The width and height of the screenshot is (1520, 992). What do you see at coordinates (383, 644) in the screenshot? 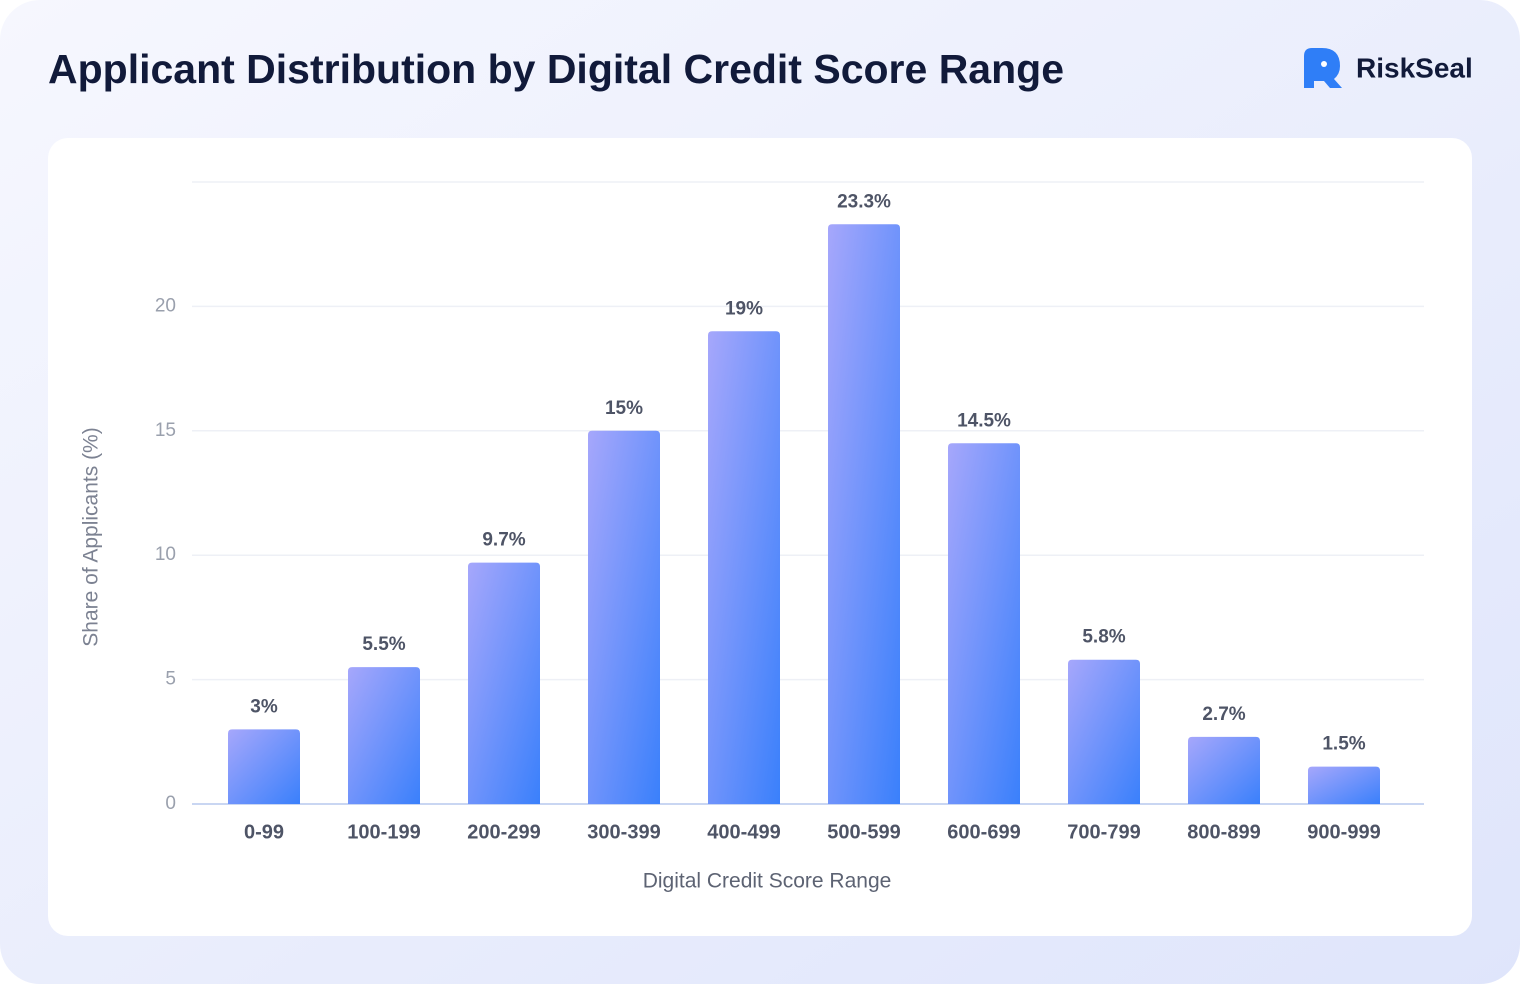
I see `value-label: 5.5%` at bounding box center [383, 644].